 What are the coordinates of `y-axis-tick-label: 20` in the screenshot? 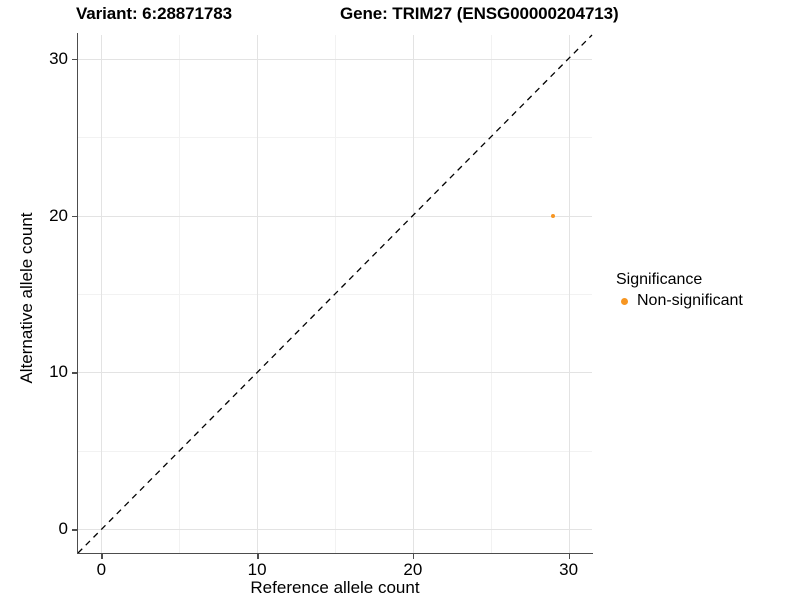 It's located at (58, 215).